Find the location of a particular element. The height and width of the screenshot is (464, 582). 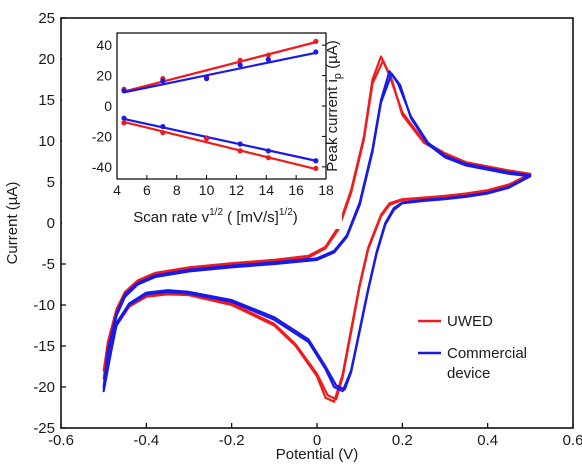

inset-x-label-close: ) is located at coordinates (295, 217).